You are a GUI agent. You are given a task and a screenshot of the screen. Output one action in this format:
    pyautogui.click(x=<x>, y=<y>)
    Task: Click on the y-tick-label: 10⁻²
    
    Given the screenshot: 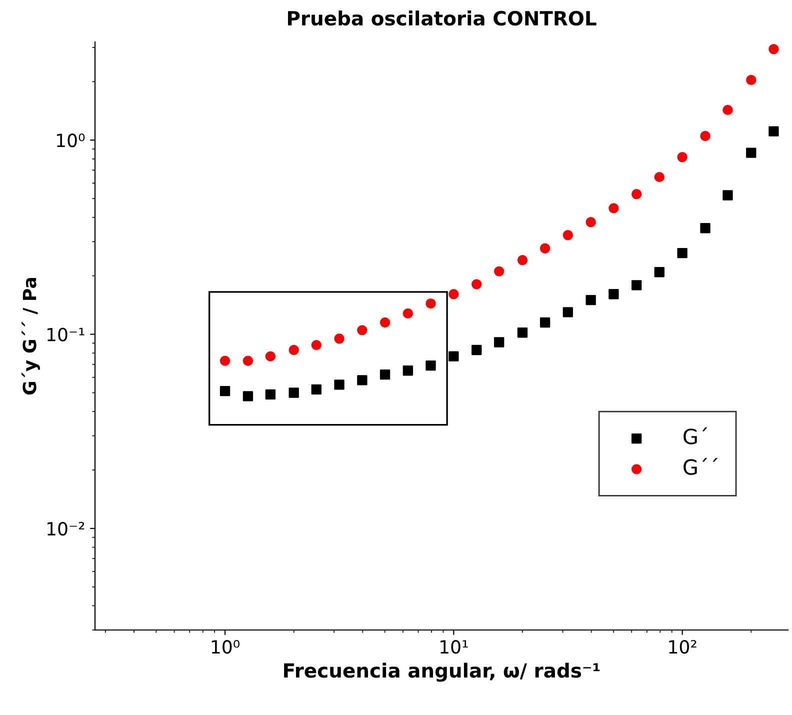 What is the action you would take?
    pyautogui.click(x=66, y=529)
    